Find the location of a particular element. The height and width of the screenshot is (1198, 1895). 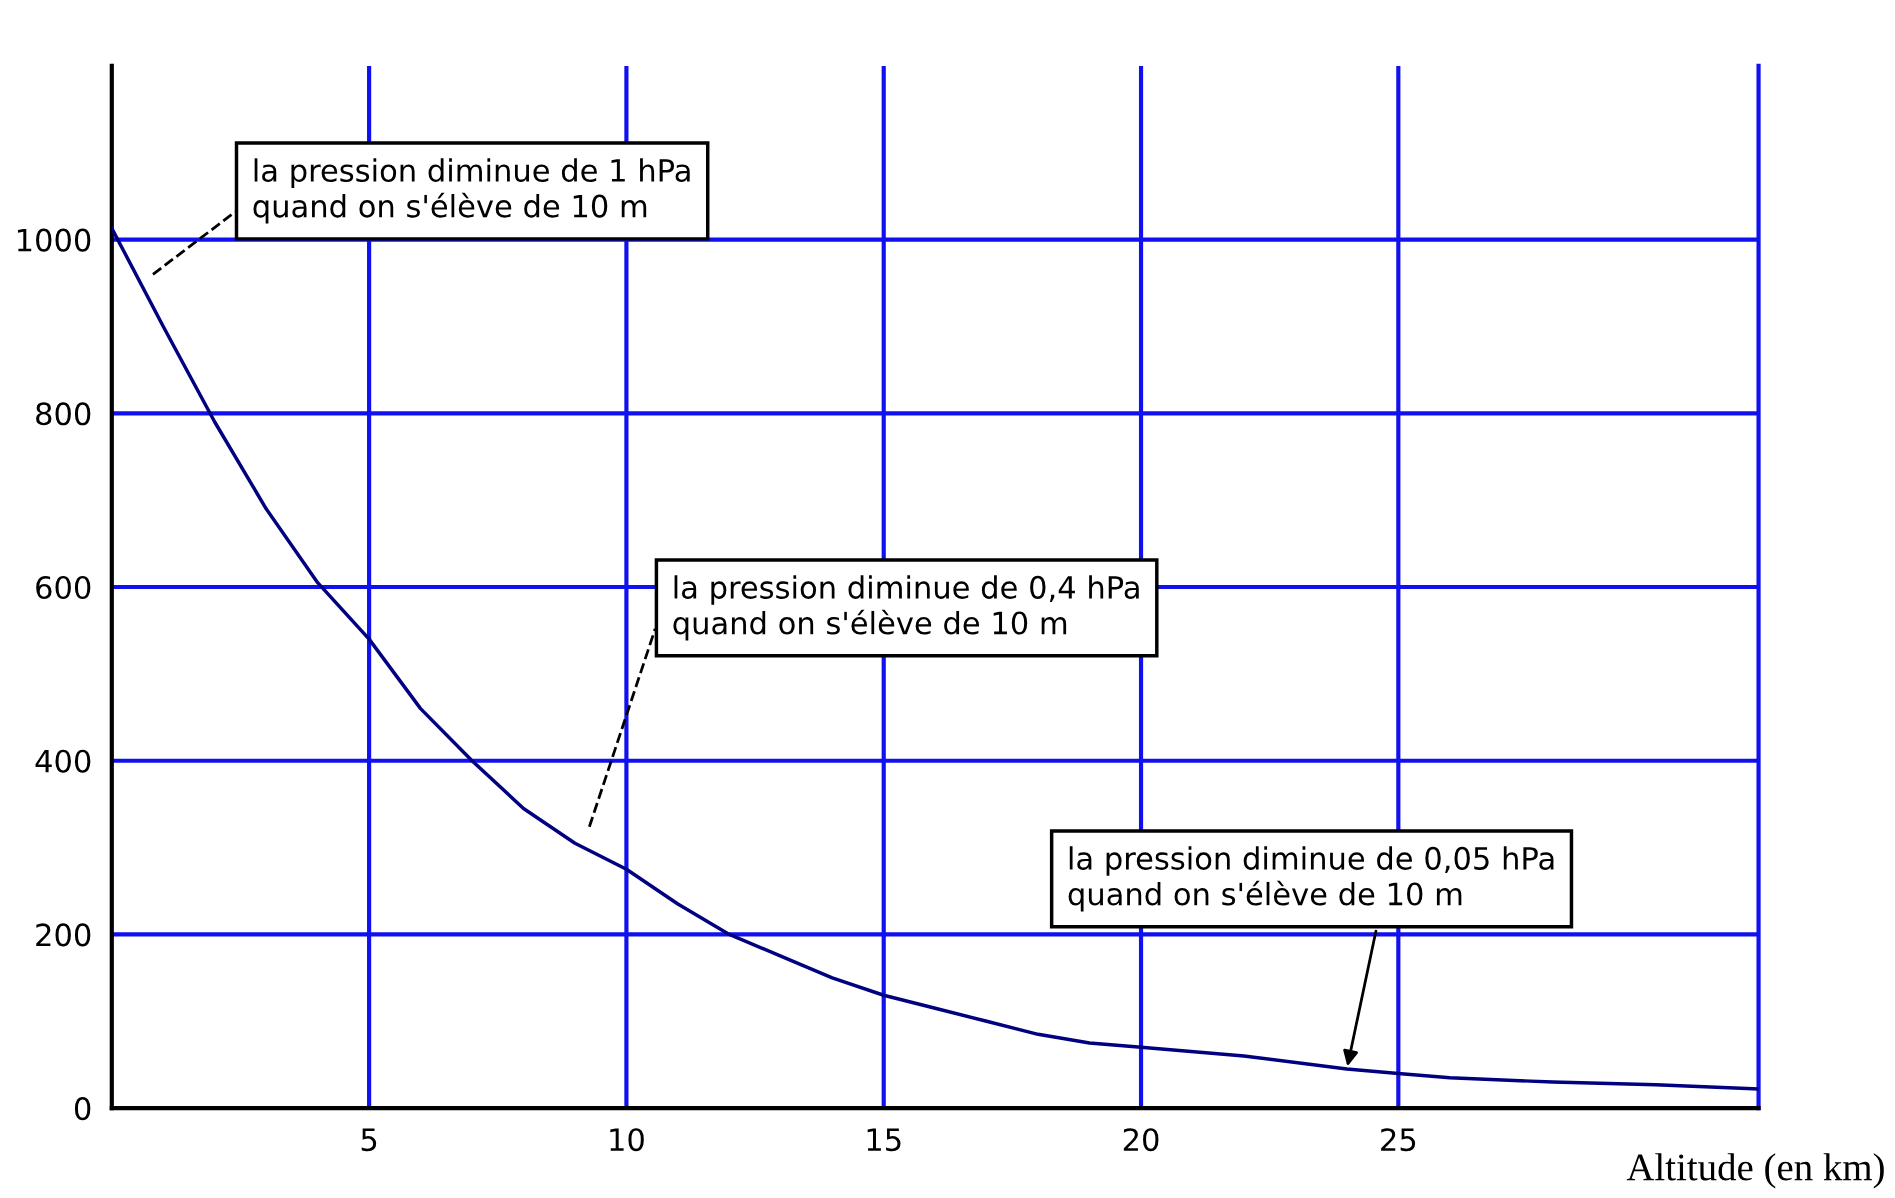

y-tick-label: 1000 is located at coordinates (54, 240).